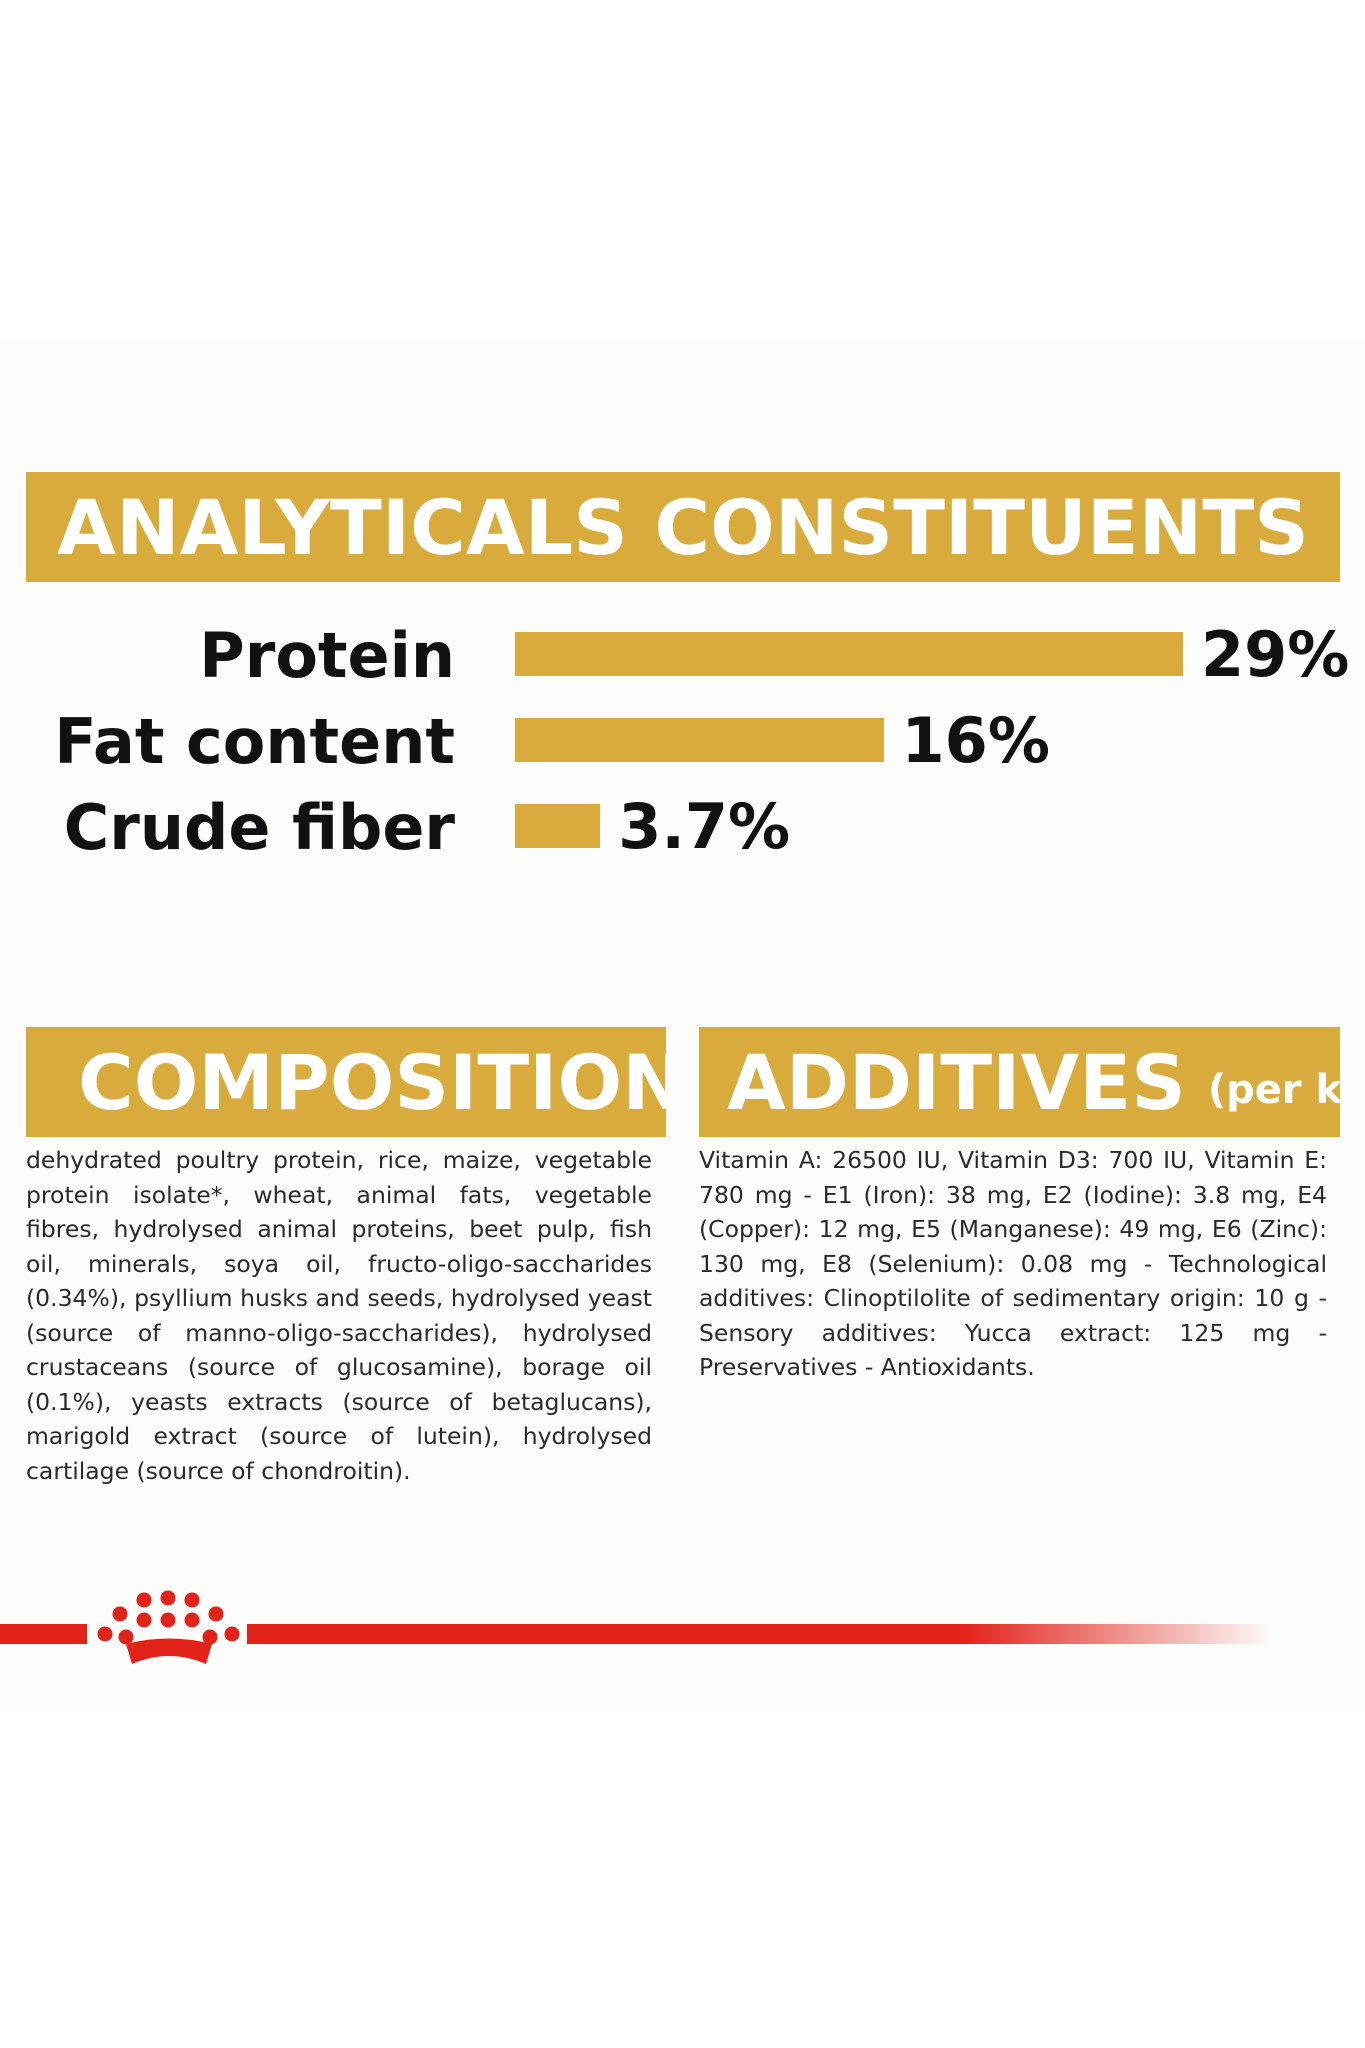  Describe the element at coordinates (956, 1082) in the screenshot. I see `additives-heading-text: ADDITIVES` at that location.